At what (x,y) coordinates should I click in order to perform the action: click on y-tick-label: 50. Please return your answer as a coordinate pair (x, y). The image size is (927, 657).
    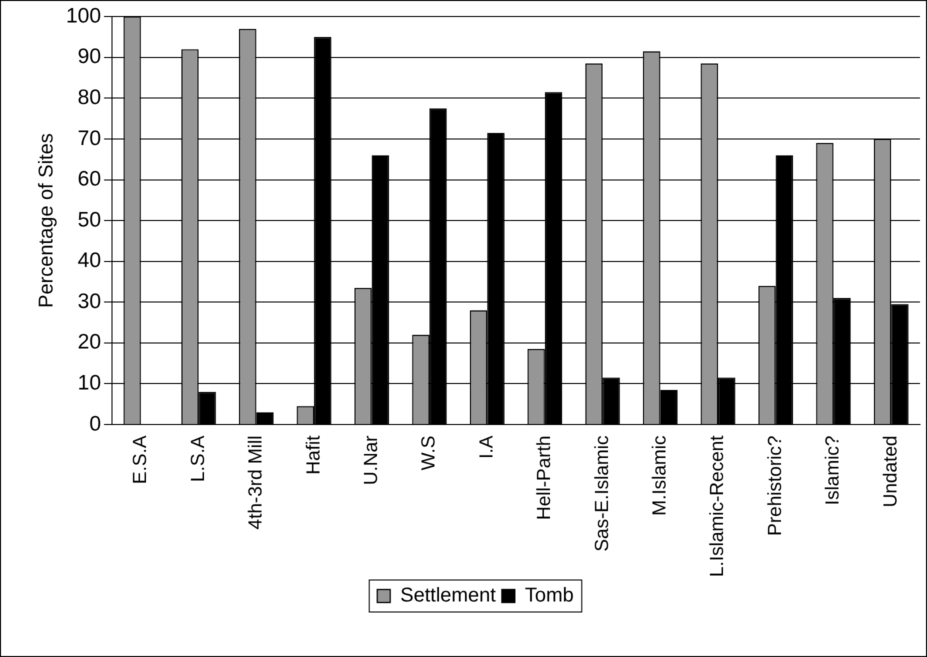
    Looking at the image, I should click on (90, 220).